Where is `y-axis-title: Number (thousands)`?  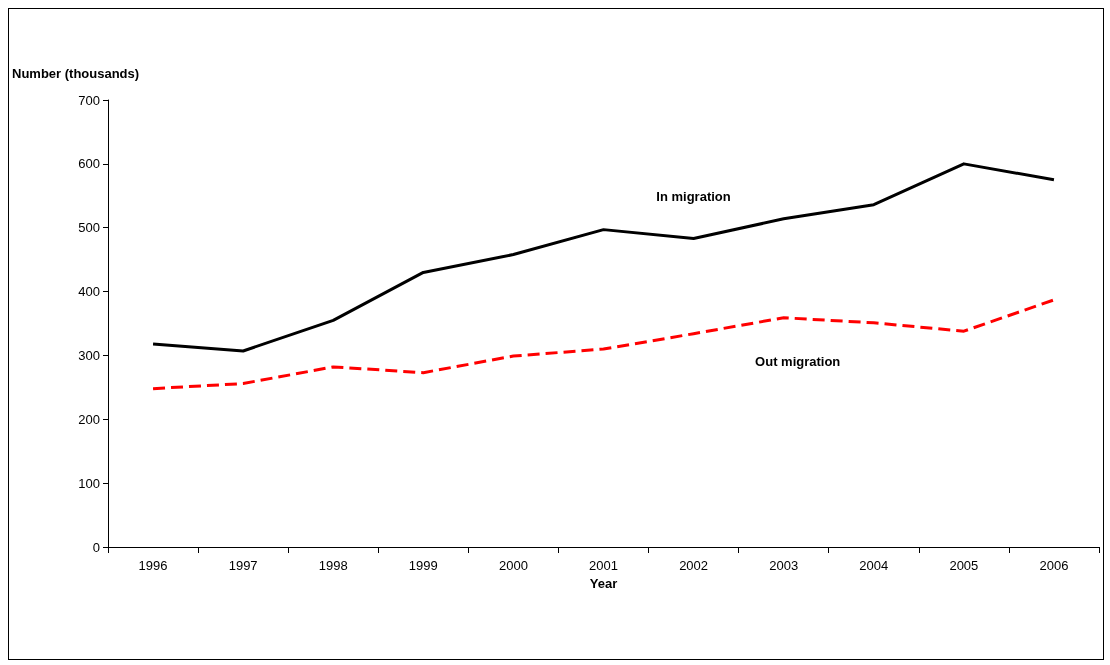 y-axis-title: Number (thousands) is located at coordinates (76, 73).